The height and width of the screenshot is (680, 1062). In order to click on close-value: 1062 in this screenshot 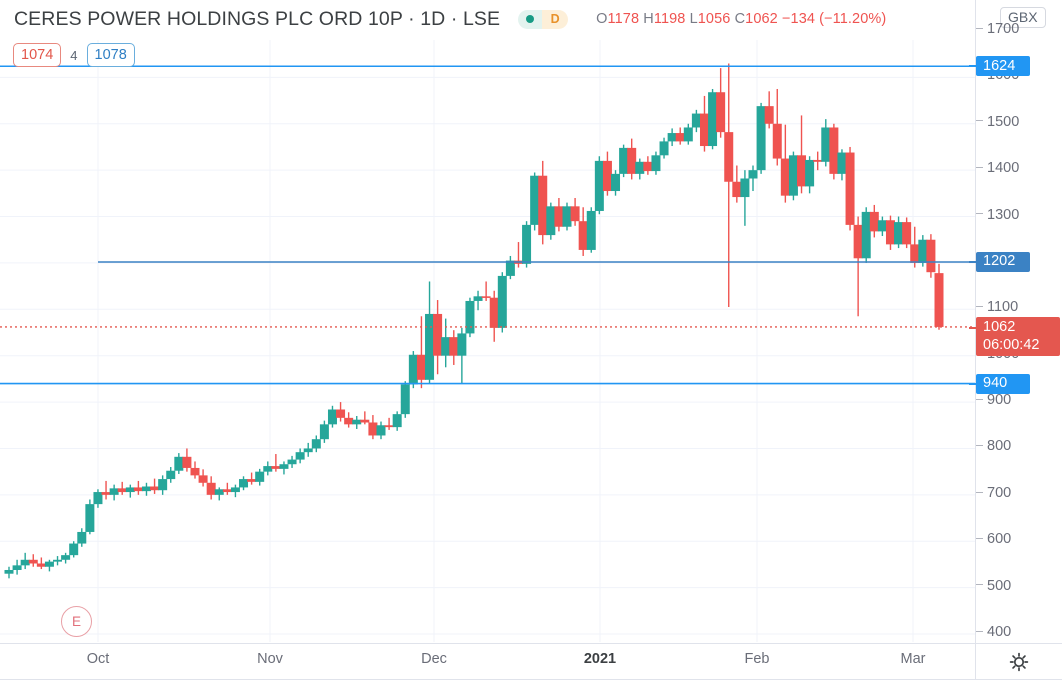, I will do `click(761, 19)`.